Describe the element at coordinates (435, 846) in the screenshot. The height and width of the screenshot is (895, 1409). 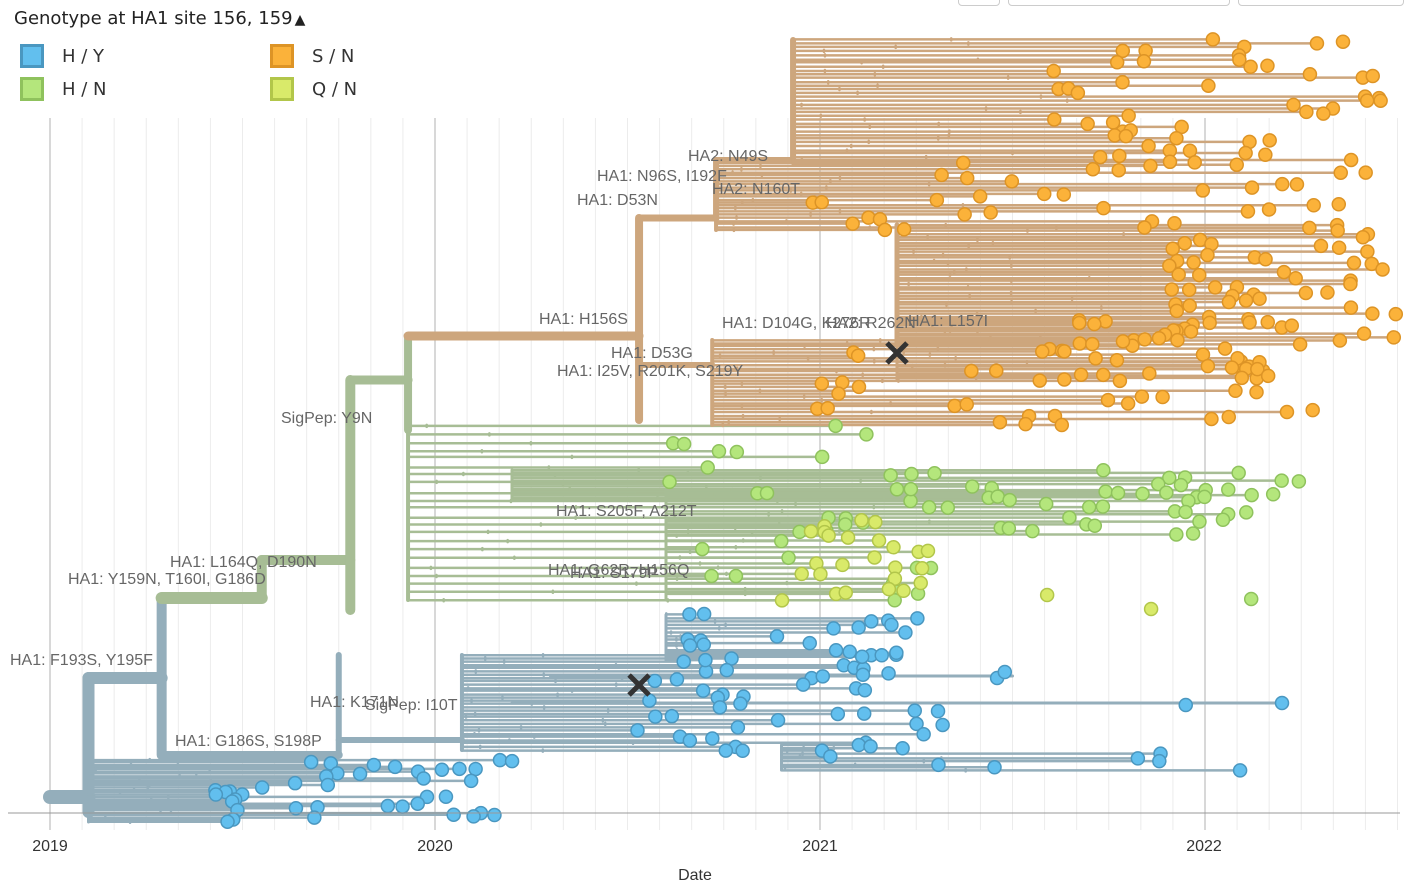
I see `x-tick-label: 2020` at that location.